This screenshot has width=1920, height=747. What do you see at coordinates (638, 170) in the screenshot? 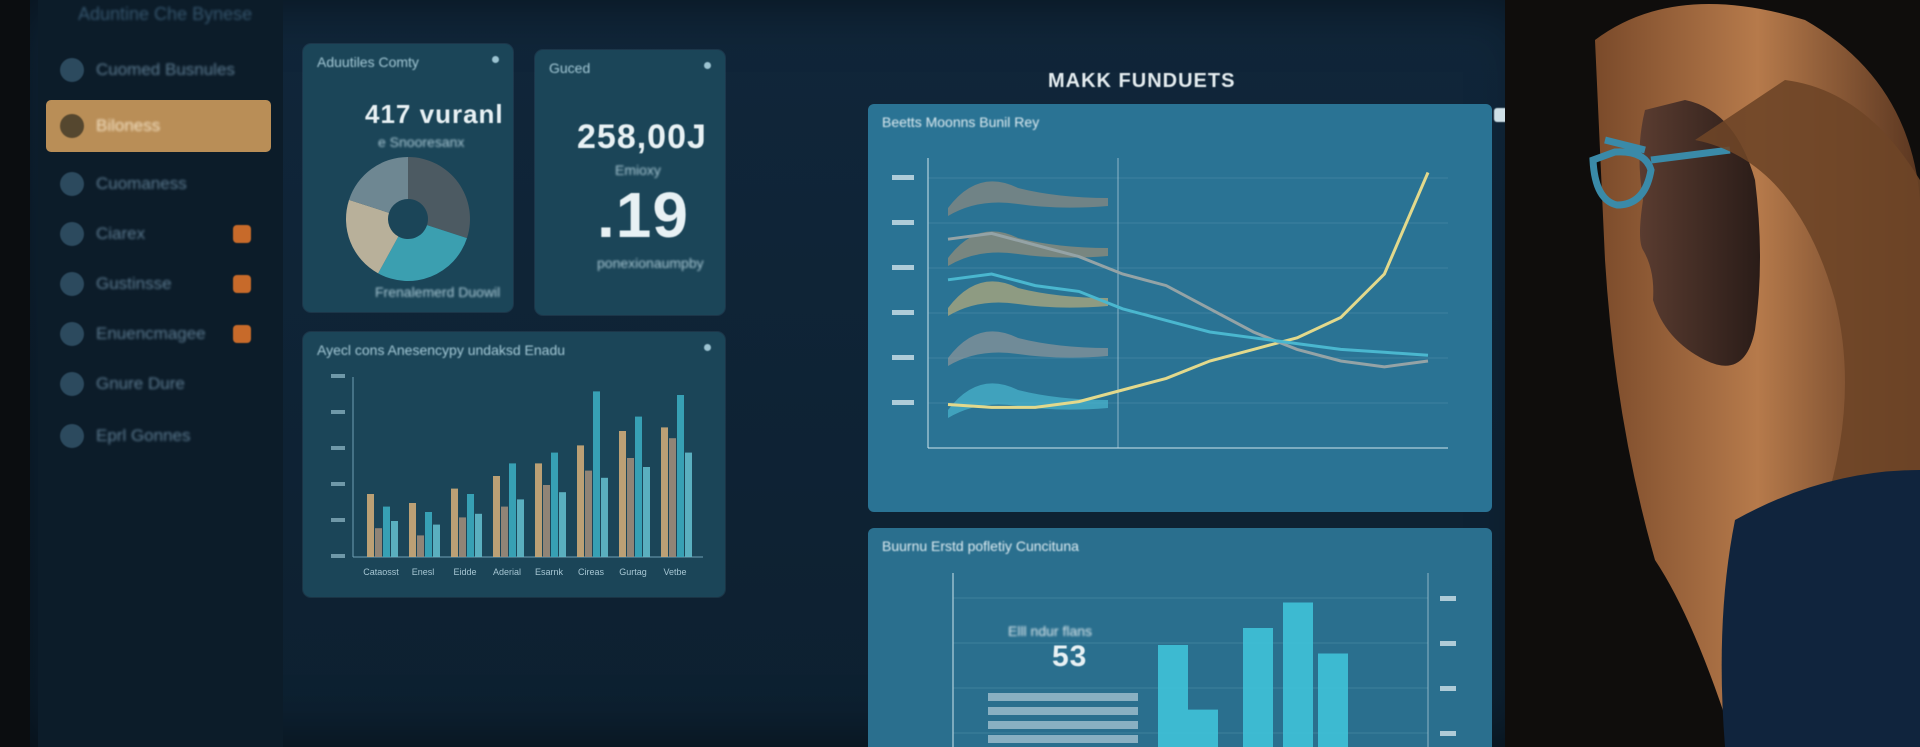
I see `stat-sub: Emioxy` at bounding box center [638, 170].